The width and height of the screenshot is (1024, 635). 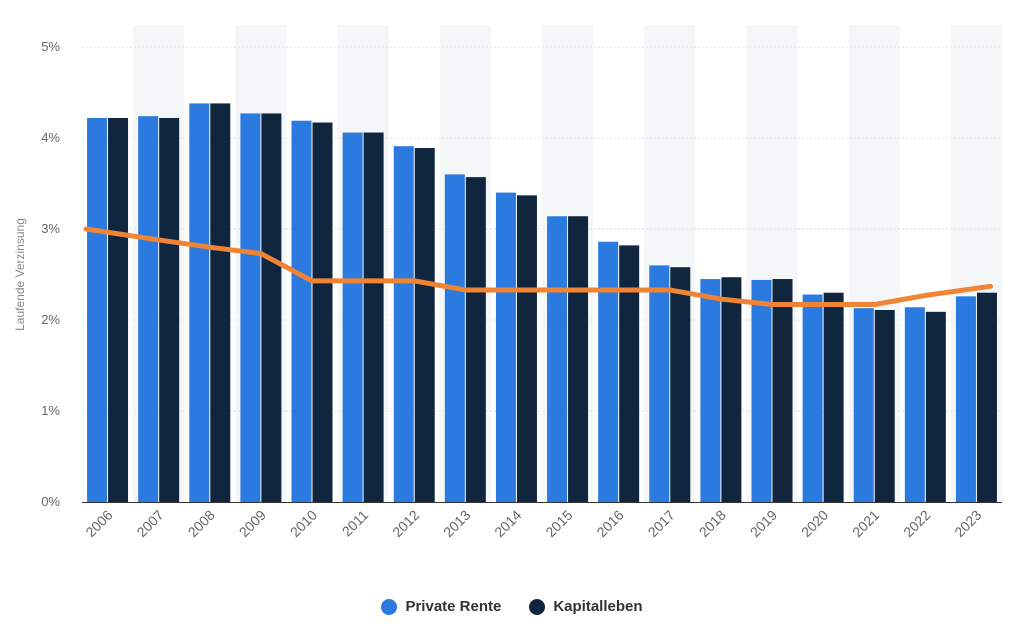 What do you see at coordinates (558, 523) in the screenshot?
I see `x-tick-label: 2015` at bounding box center [558, 523].